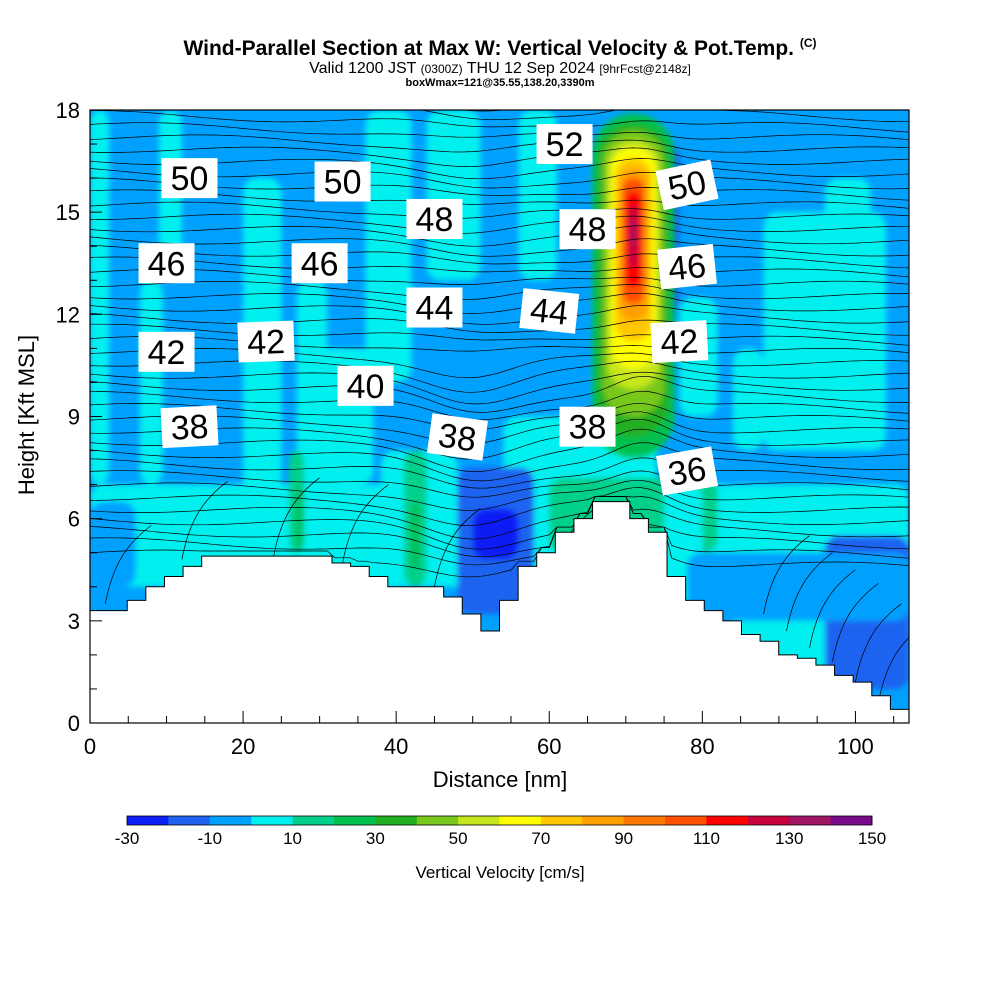 The width and height of the screenshot is (1000, 1000). What do you see at coordinates (500, 831) in the screenshot?
I see `colorbar: -30 -10 10 30 50 70 90 110 130 150` at bounding box center [500, 831].